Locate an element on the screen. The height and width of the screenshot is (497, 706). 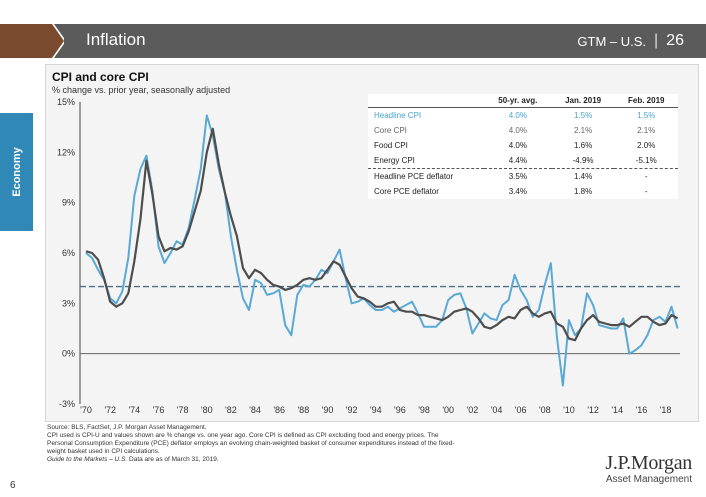
table-header-cell is located at coordinates (426, 101).